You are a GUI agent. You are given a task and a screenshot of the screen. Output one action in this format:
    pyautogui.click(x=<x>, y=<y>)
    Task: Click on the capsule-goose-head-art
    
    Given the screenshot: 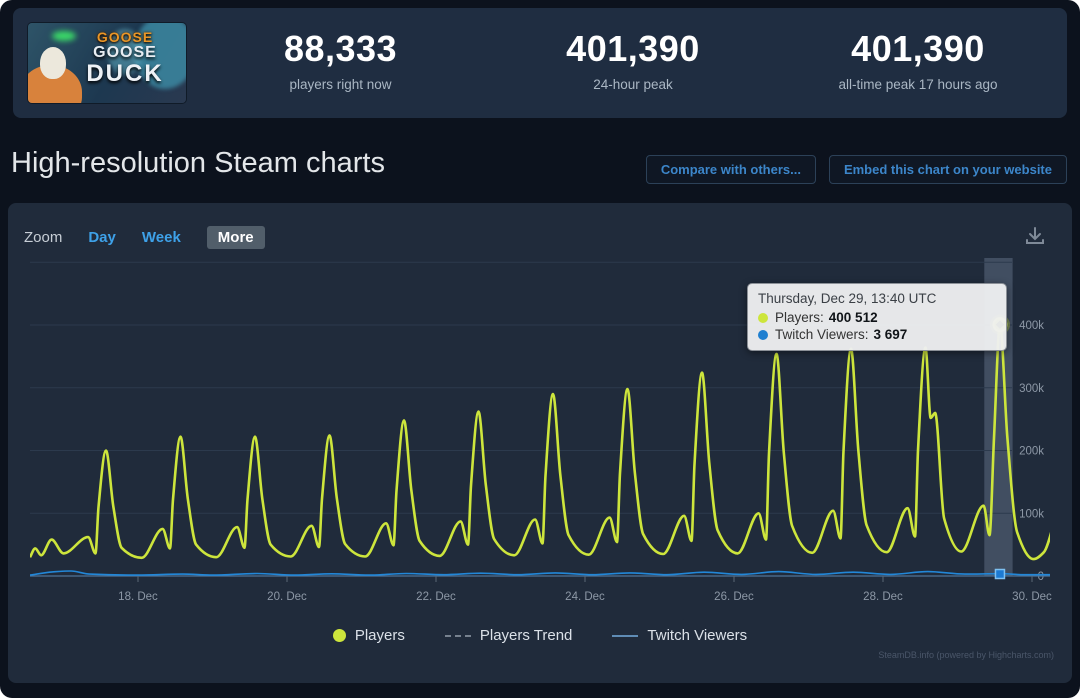 What is the action you would take?
    pyautogui.click(x=53, y=63)
    